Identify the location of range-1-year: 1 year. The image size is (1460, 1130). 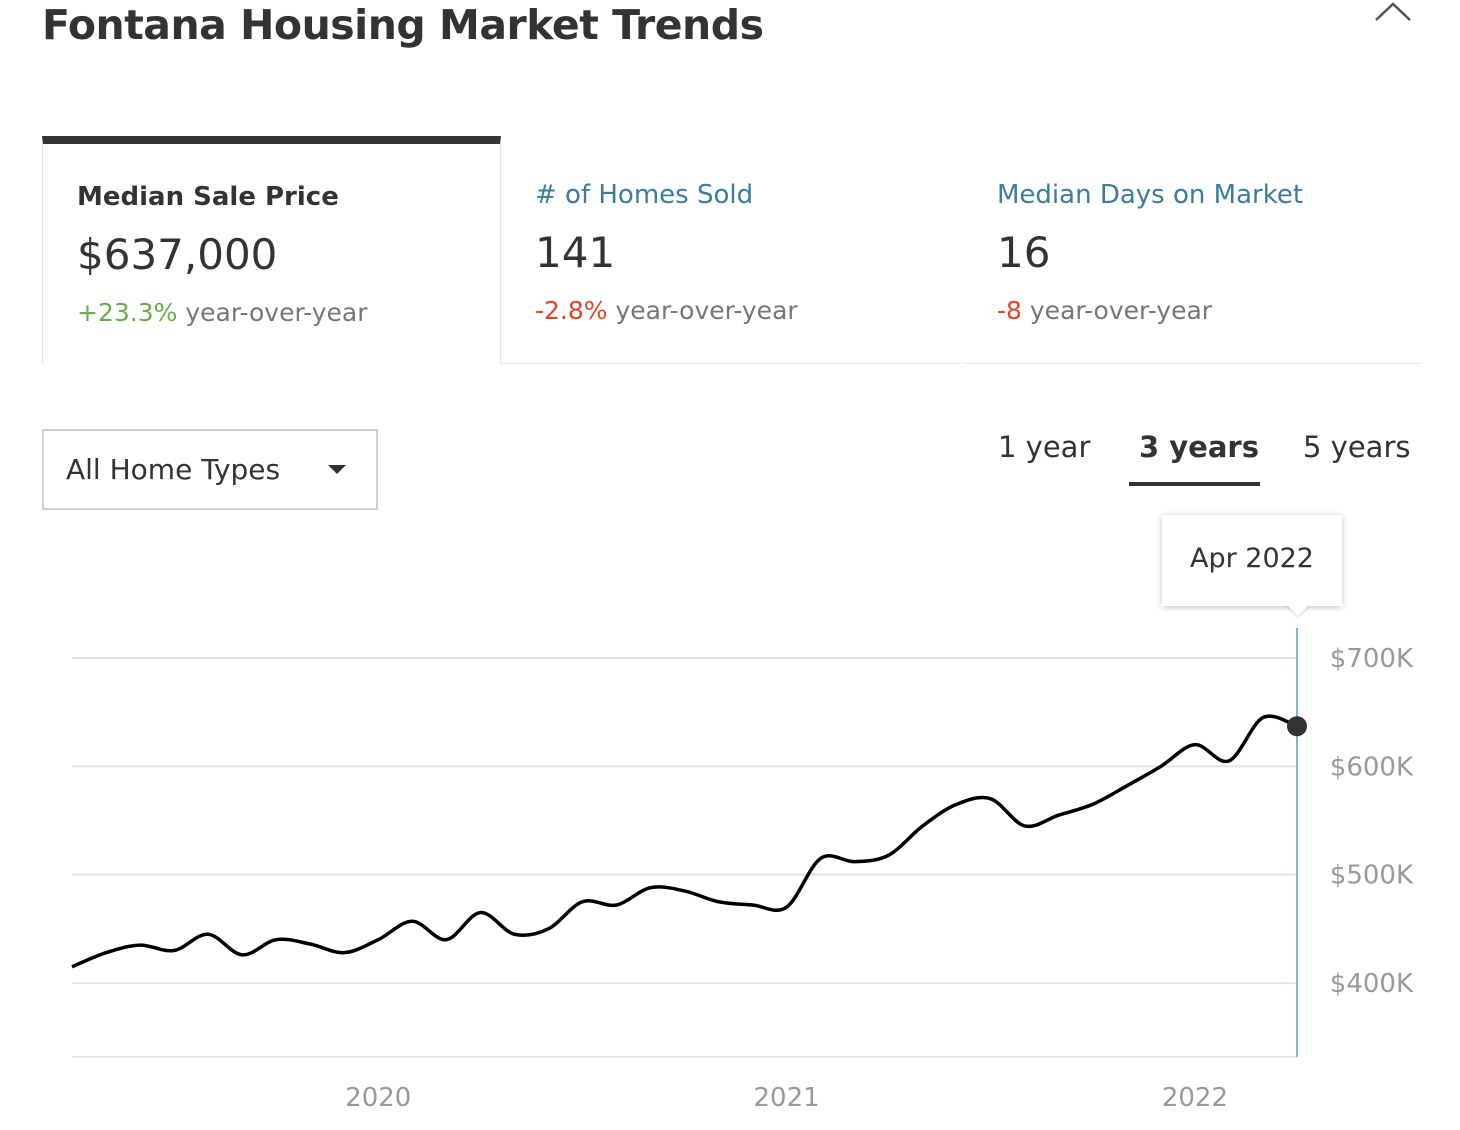
(1044, 447).